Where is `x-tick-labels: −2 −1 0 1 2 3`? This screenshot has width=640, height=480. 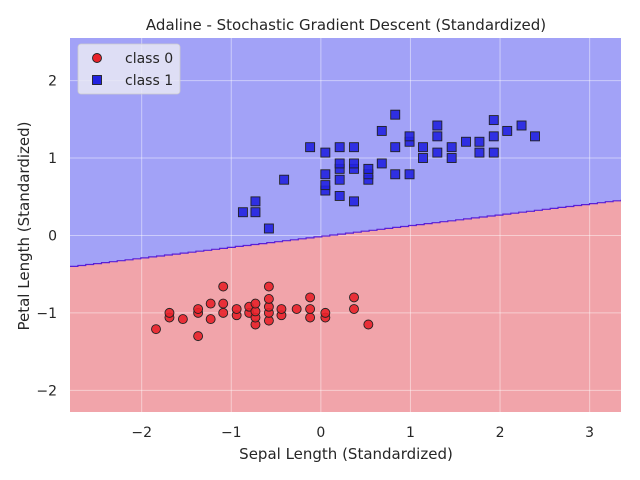
x-tick-labels: −2 −1 0 1 2 3 is located at coordinates (362, 433).